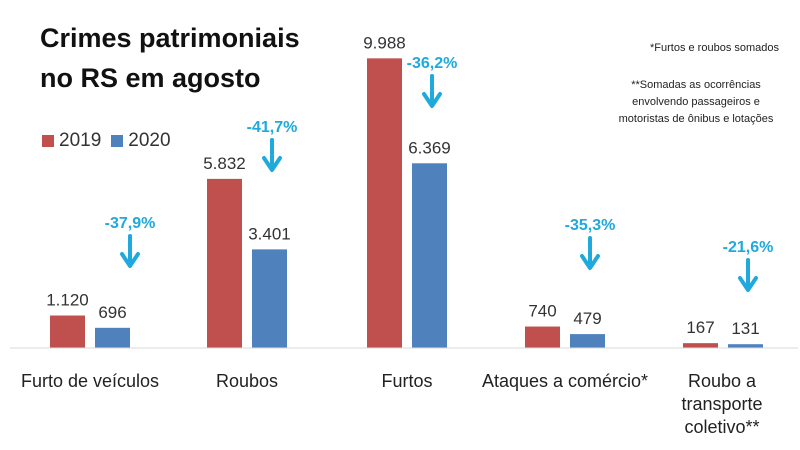 This screenshot has height=450, width=800. Describe the element at coordinates (748, 247) in the screenshot. I see `change-label-4: -21,6%` at that location.